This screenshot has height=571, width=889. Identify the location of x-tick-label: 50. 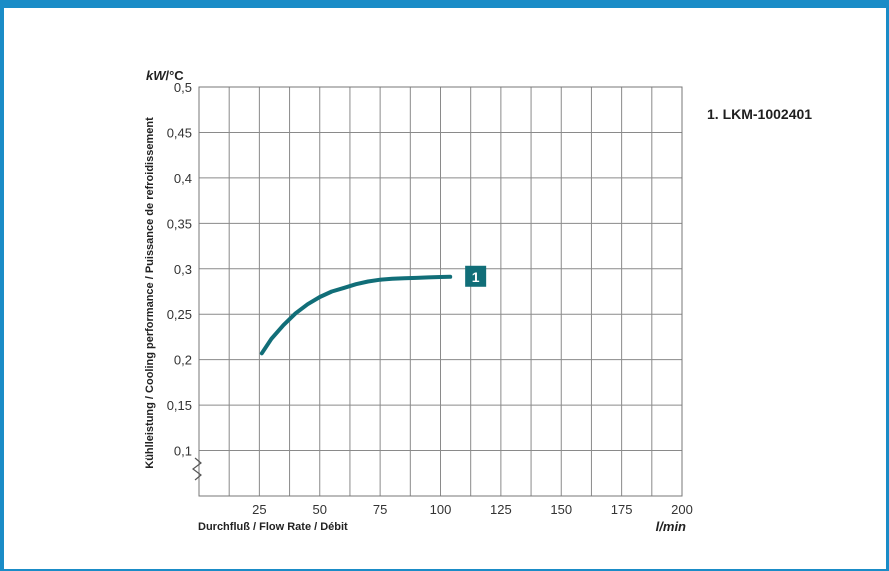
(320, 509).